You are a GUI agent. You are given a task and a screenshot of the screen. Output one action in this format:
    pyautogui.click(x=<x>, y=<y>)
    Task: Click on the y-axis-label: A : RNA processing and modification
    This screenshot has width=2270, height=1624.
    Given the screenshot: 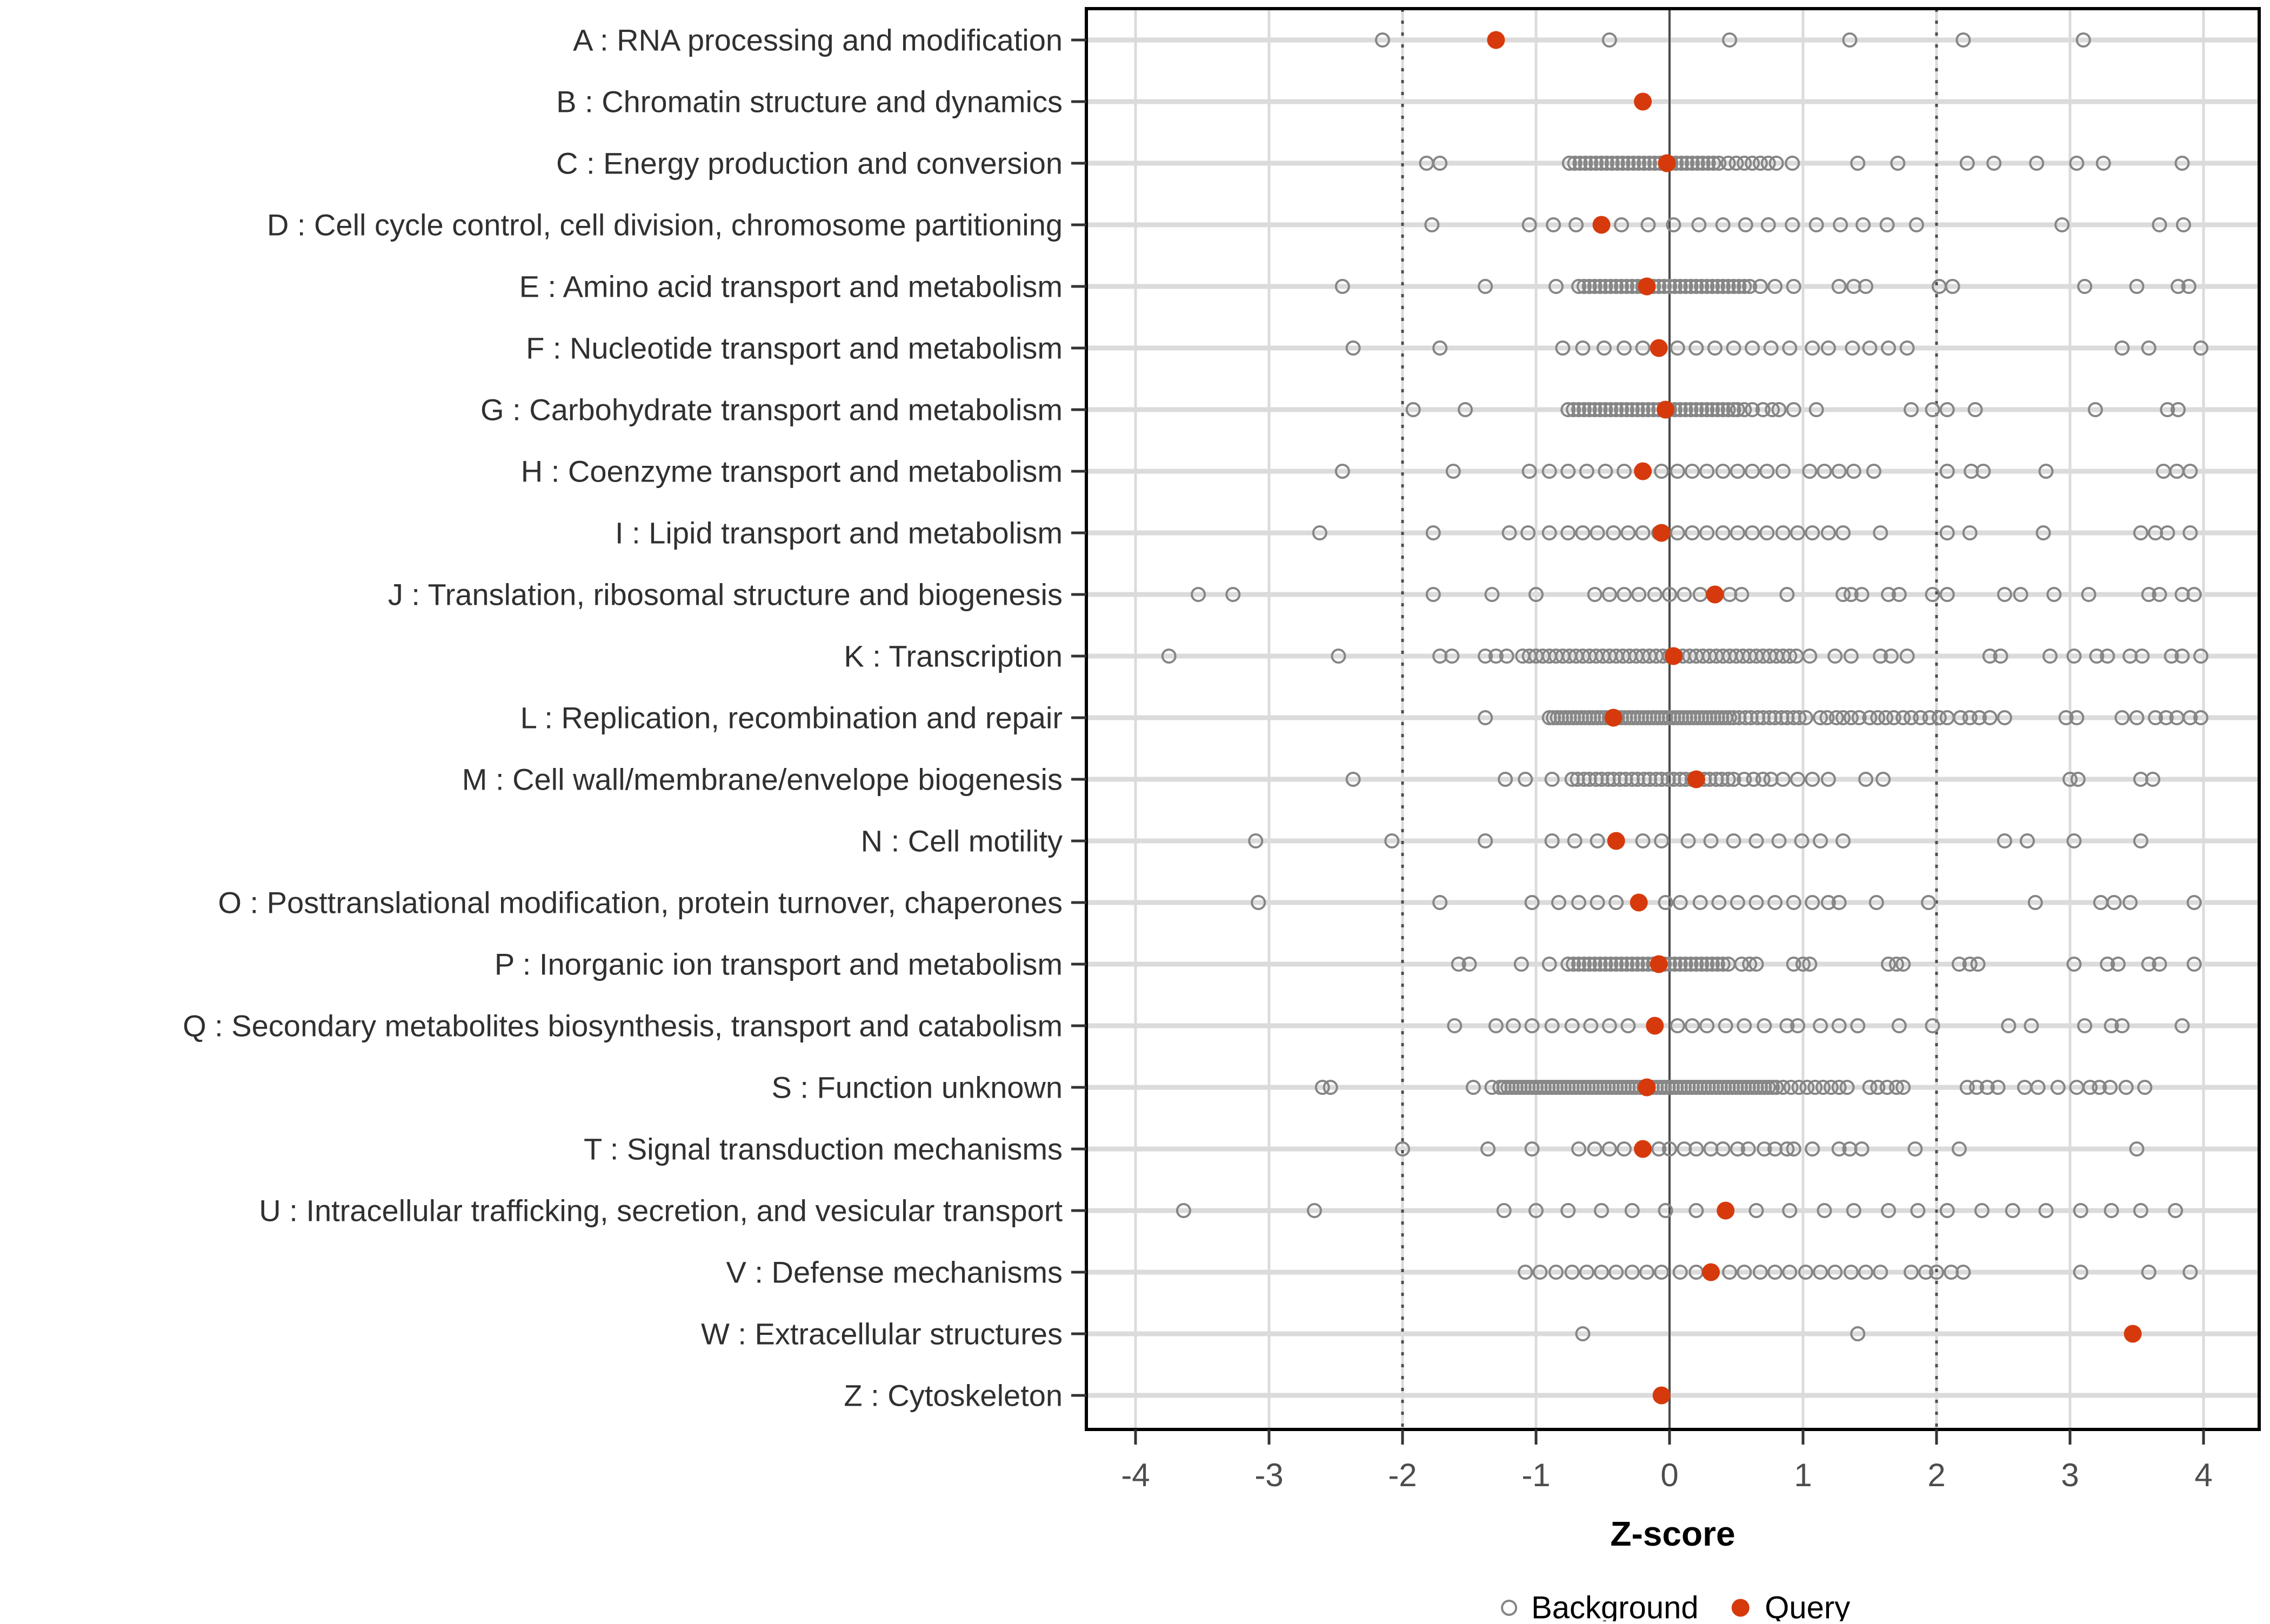 What is the action you would take?
    pyautogui.click(x=818, y=40)
    